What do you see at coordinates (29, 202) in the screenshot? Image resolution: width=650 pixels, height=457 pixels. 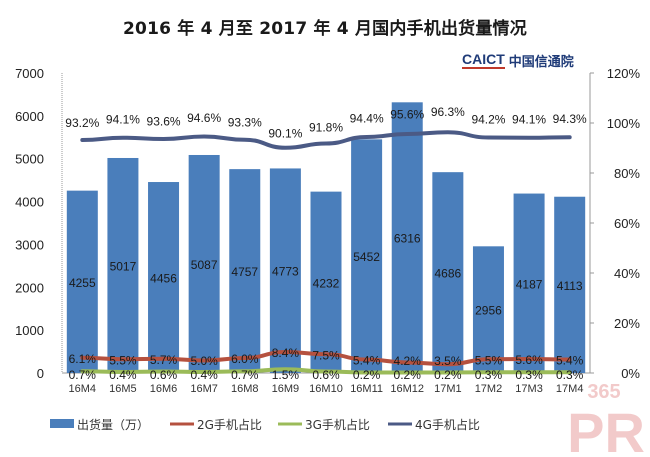 I see `left-tick-label: 4000` at bounding box center [29, 202].